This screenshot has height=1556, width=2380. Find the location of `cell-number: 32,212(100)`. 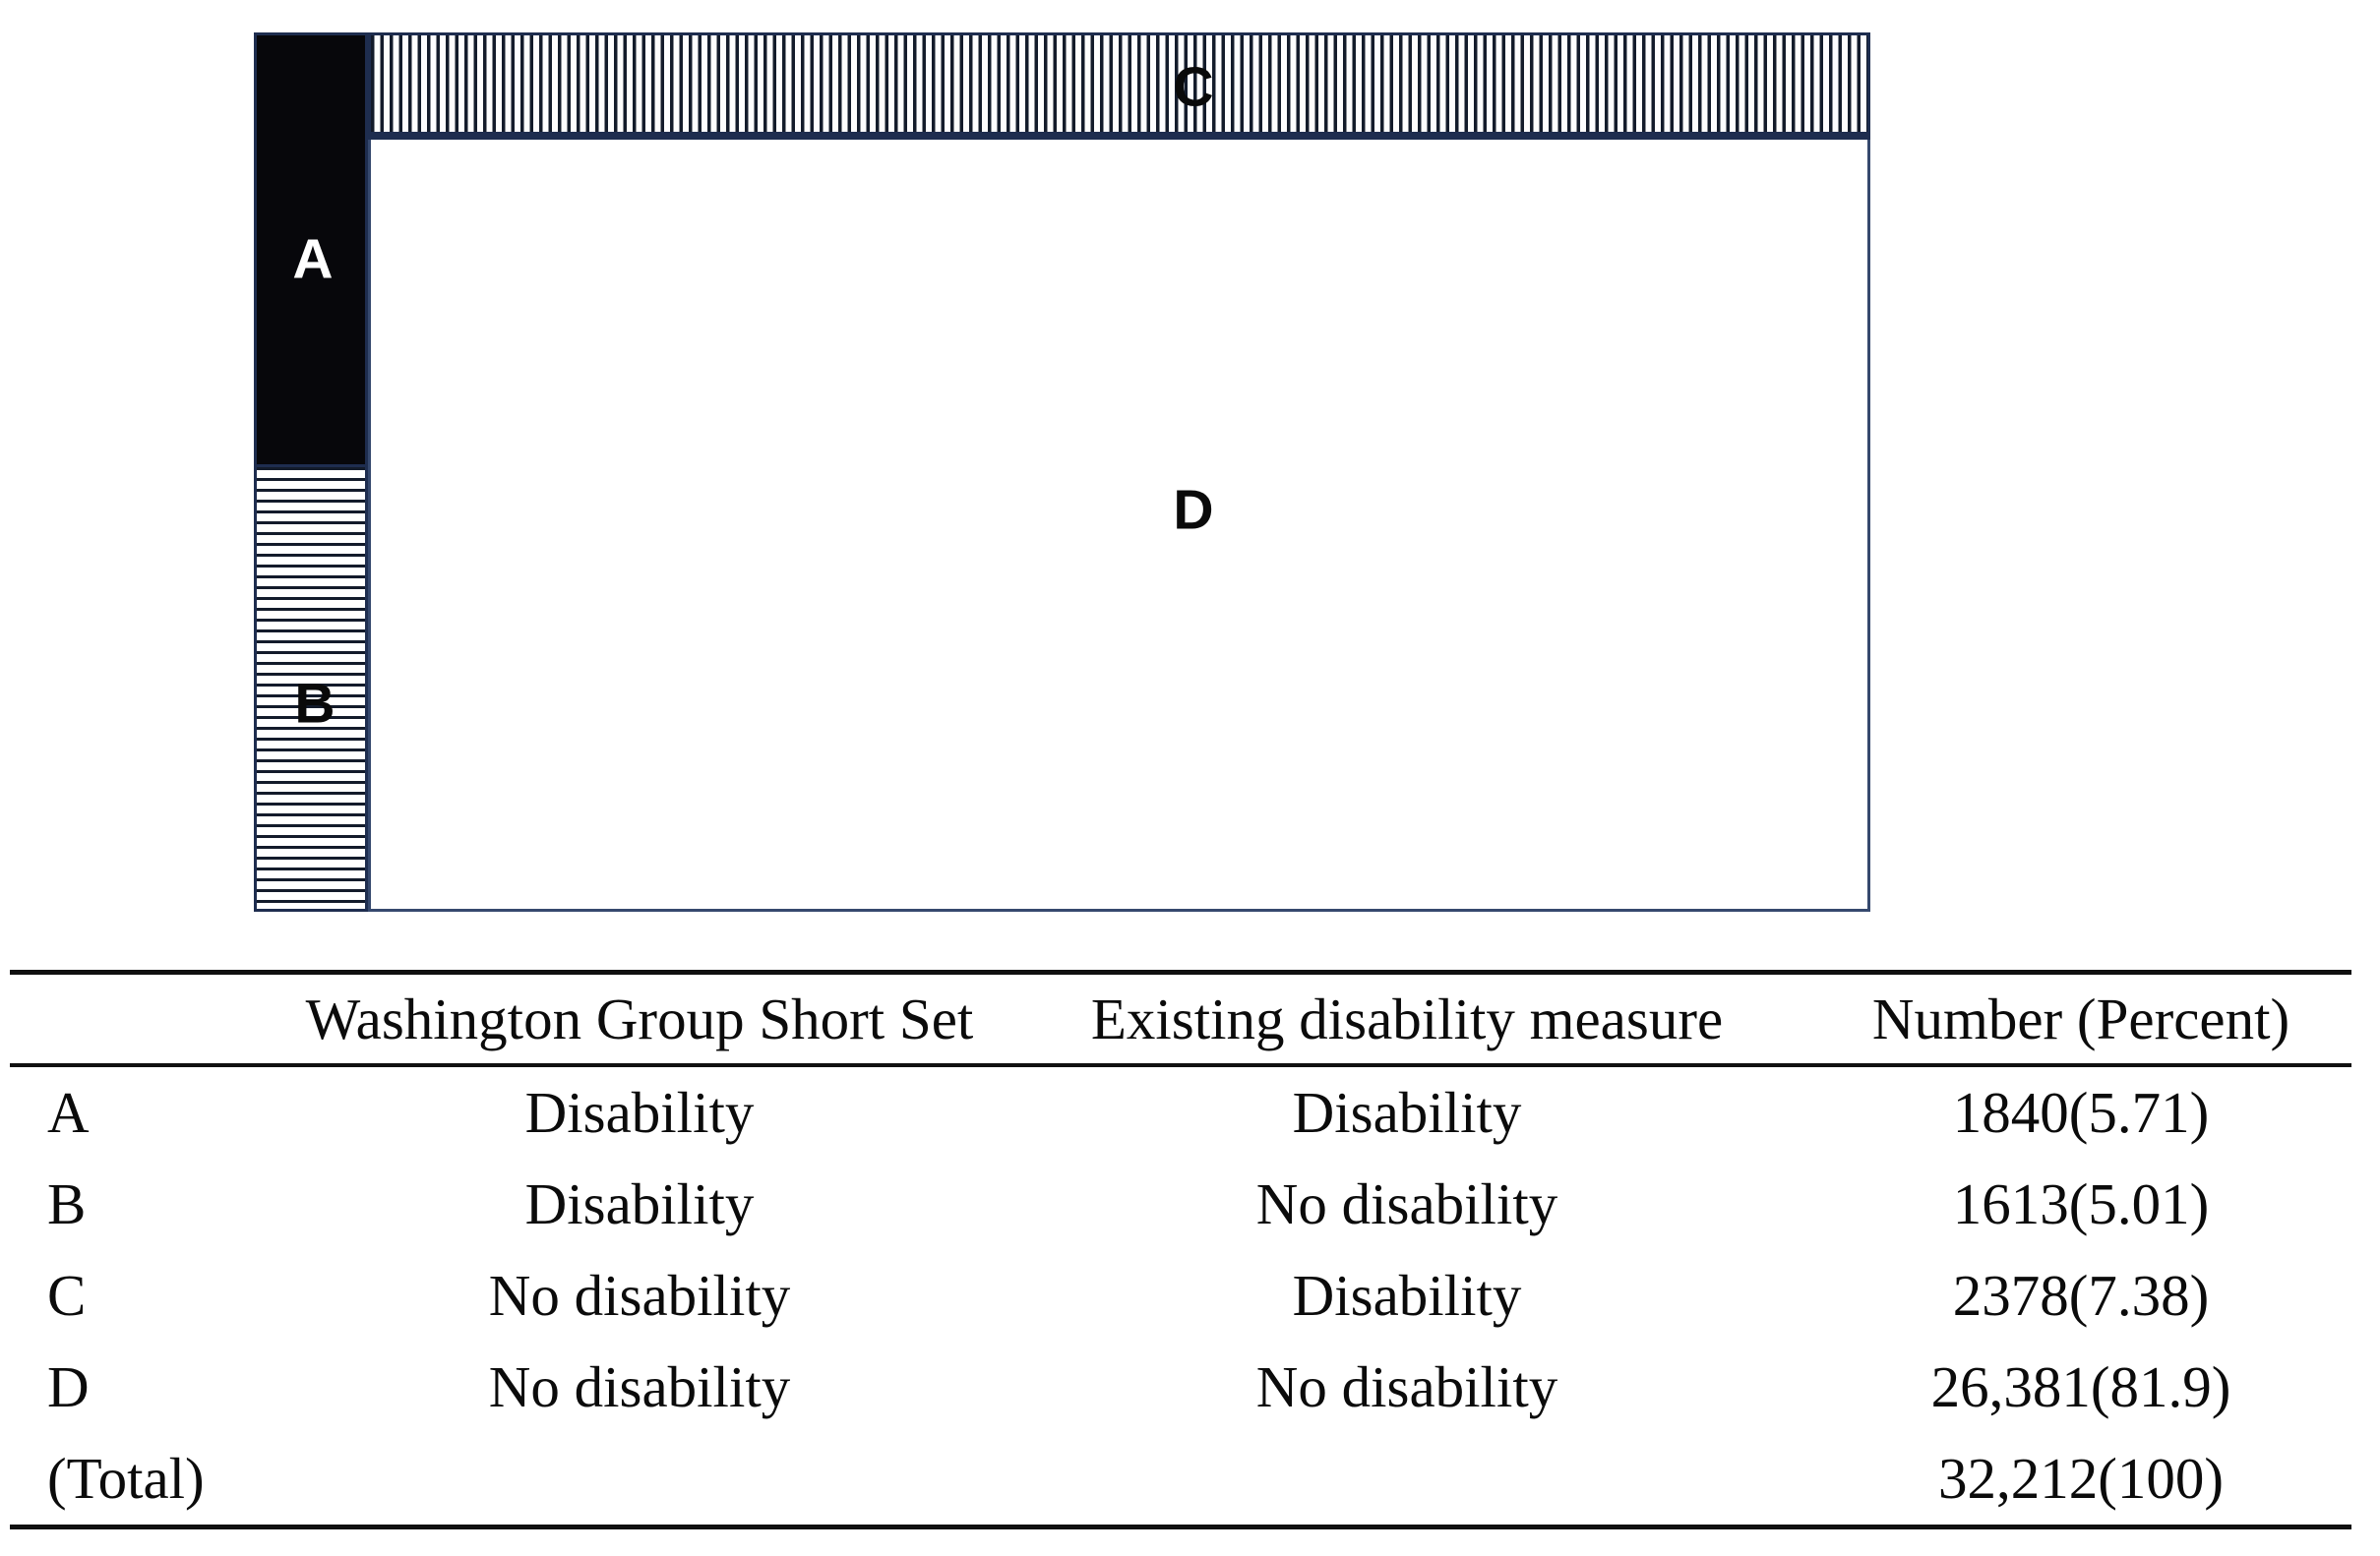

cell-number: 32,212(100) is located at coordinates (2081, 1479).